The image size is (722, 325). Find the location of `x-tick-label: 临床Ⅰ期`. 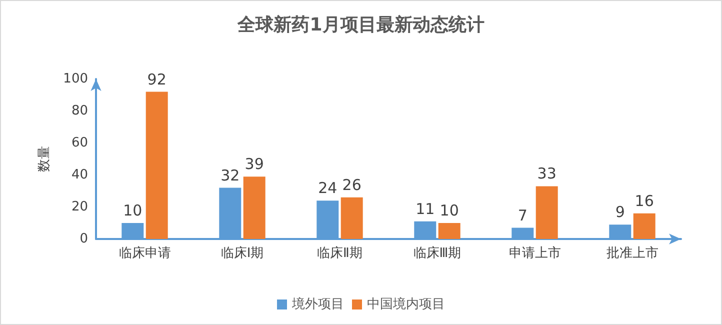

x-tick-label: 临床Ⅰ期 is located at coordinates (242, 253).